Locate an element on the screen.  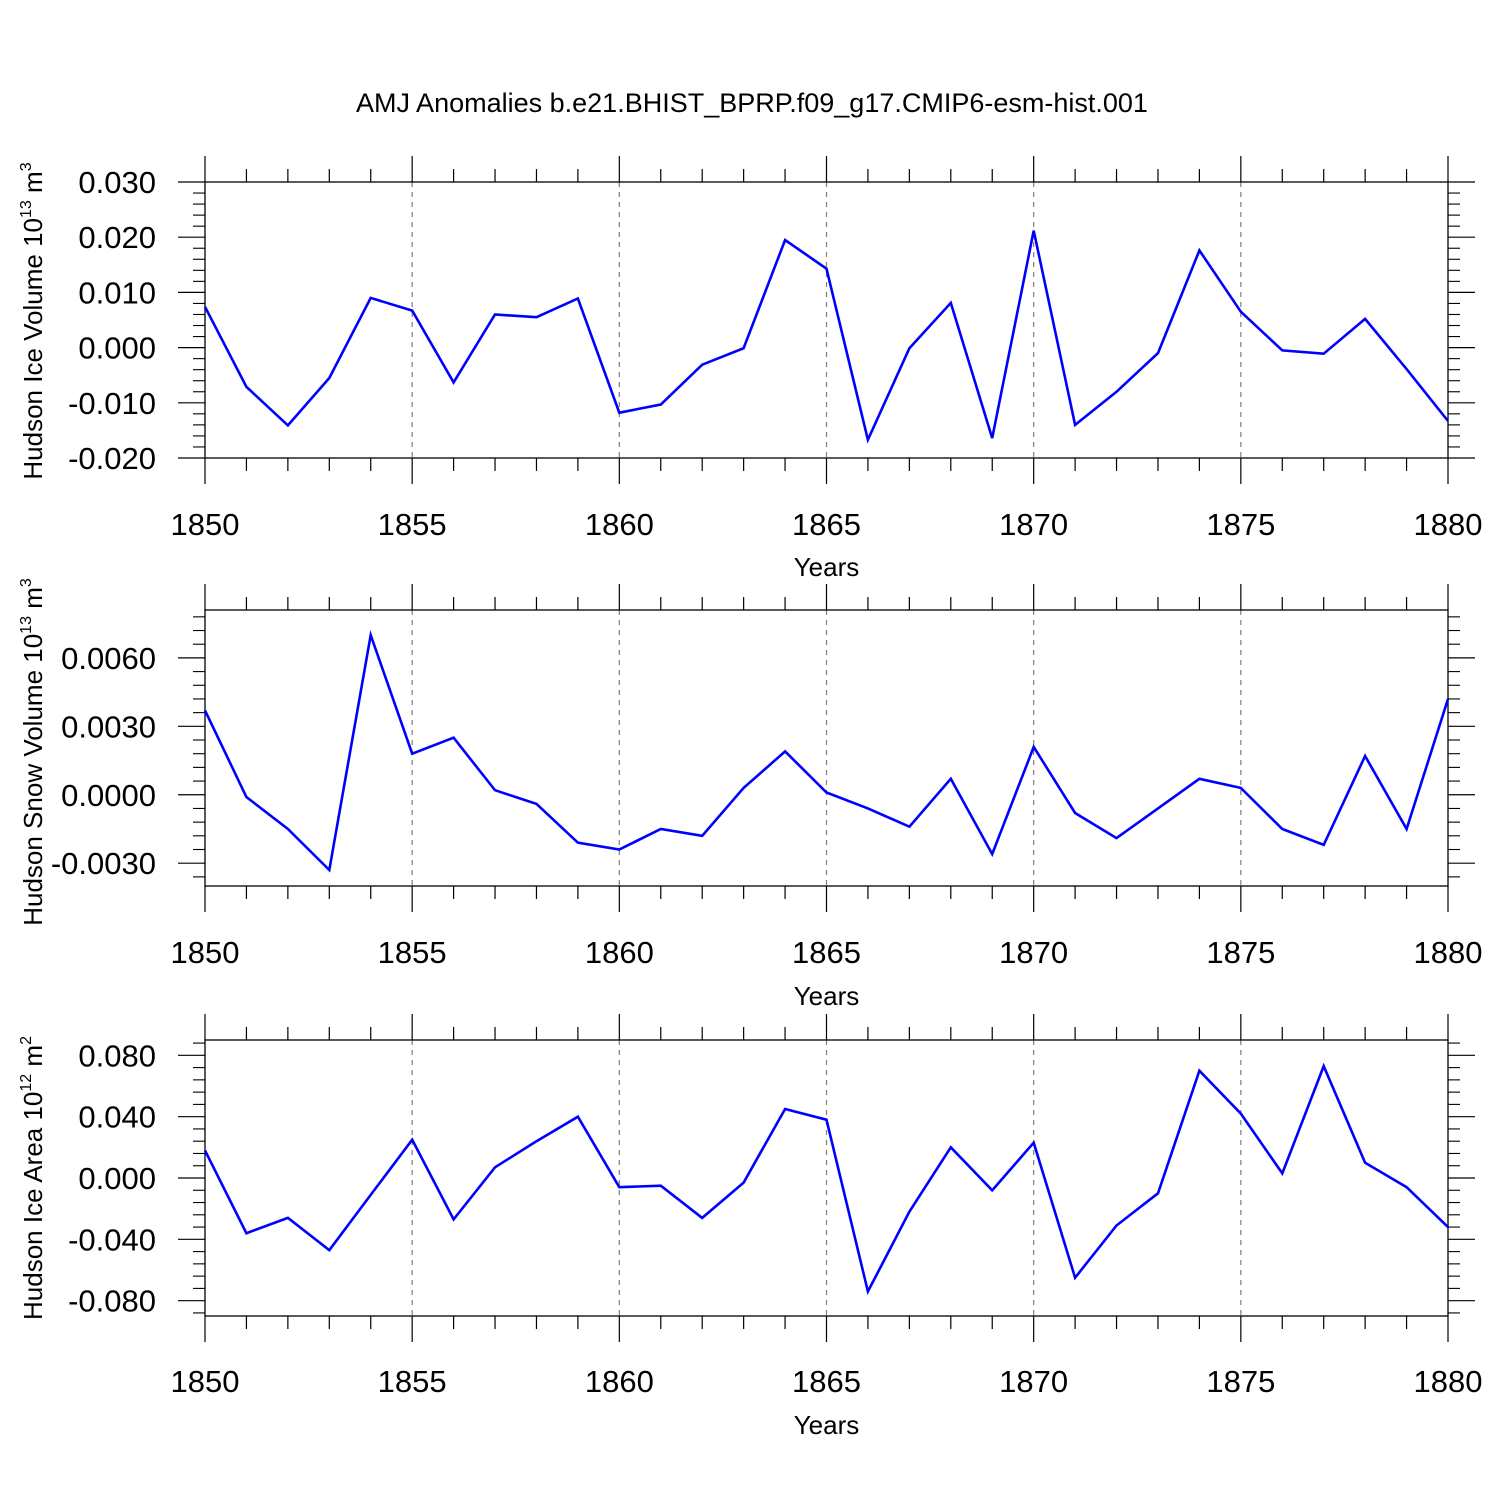
y-tick-label: -0.080 is located at coordinates (112, 1301).